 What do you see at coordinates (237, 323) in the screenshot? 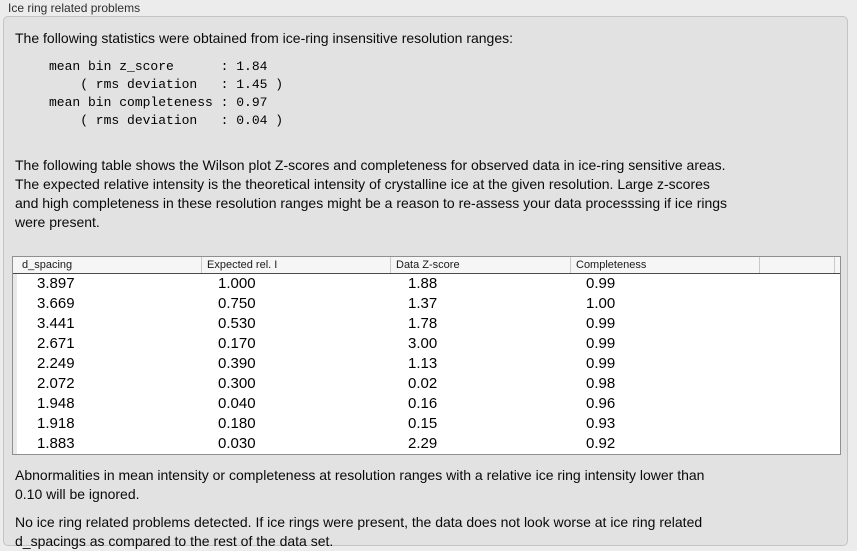
I see `table-cell: 0.530` at bounding box center [237, 323].